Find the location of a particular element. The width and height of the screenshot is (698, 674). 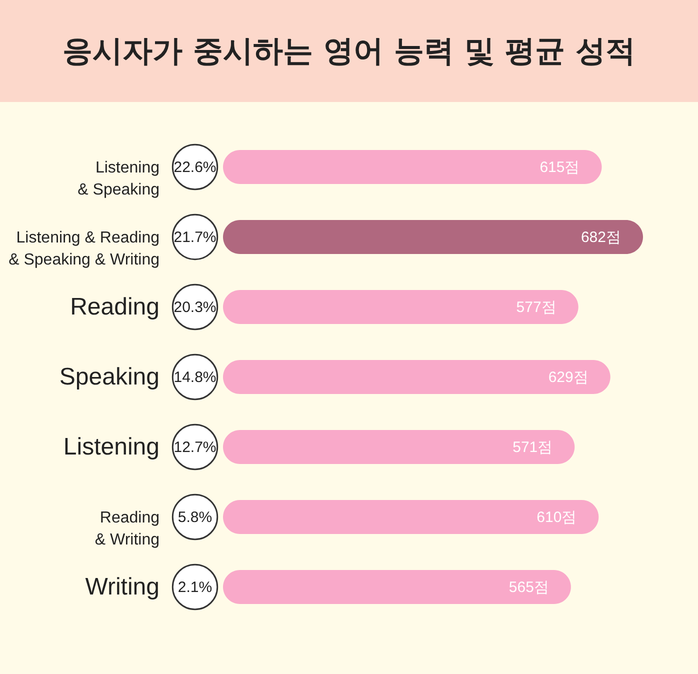

data-label: 12.7% is located at coordinates (195, 447).